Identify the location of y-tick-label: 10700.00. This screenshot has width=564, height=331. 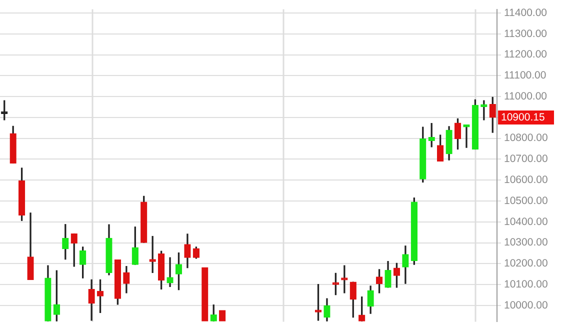
(526, 159).